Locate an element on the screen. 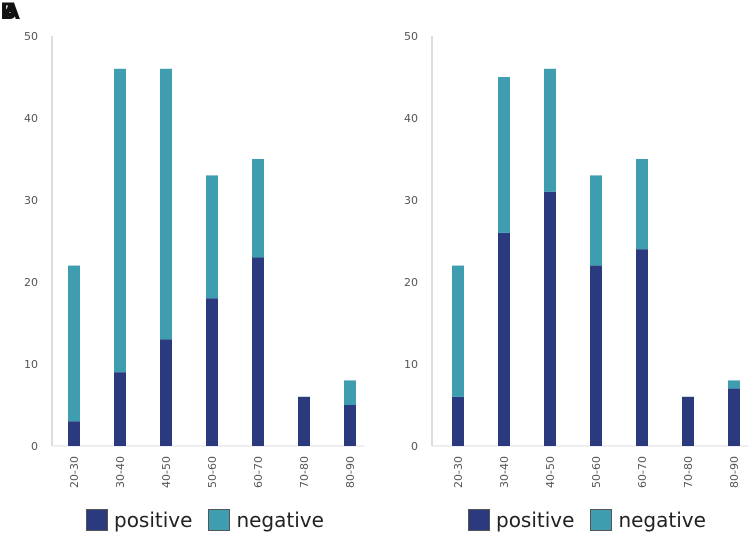 The image size is (749, 552). panel-label-a: A is located at coordinates (12, 12).